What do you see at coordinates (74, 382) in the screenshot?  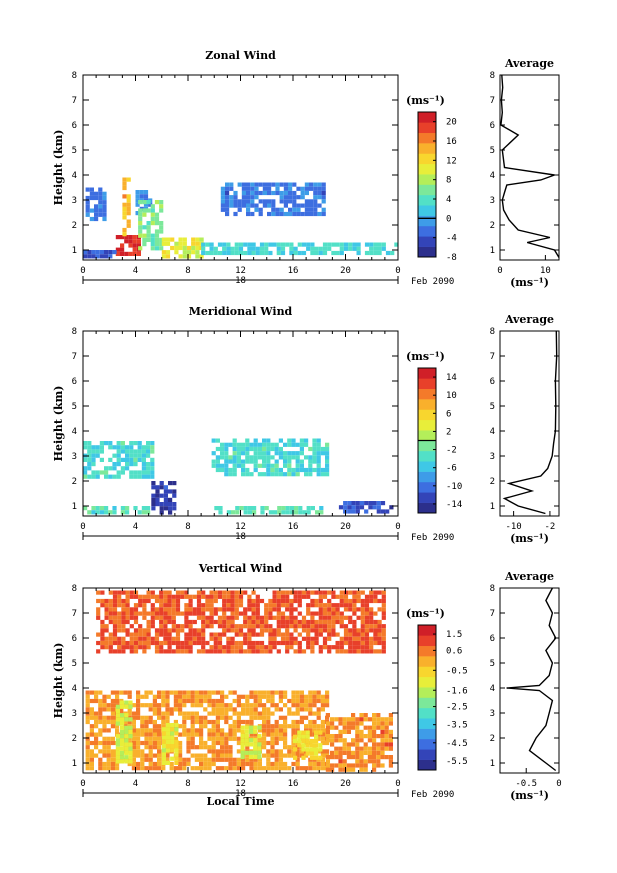 I see `y-tick-label: 6` at bounding box center [74, 382].